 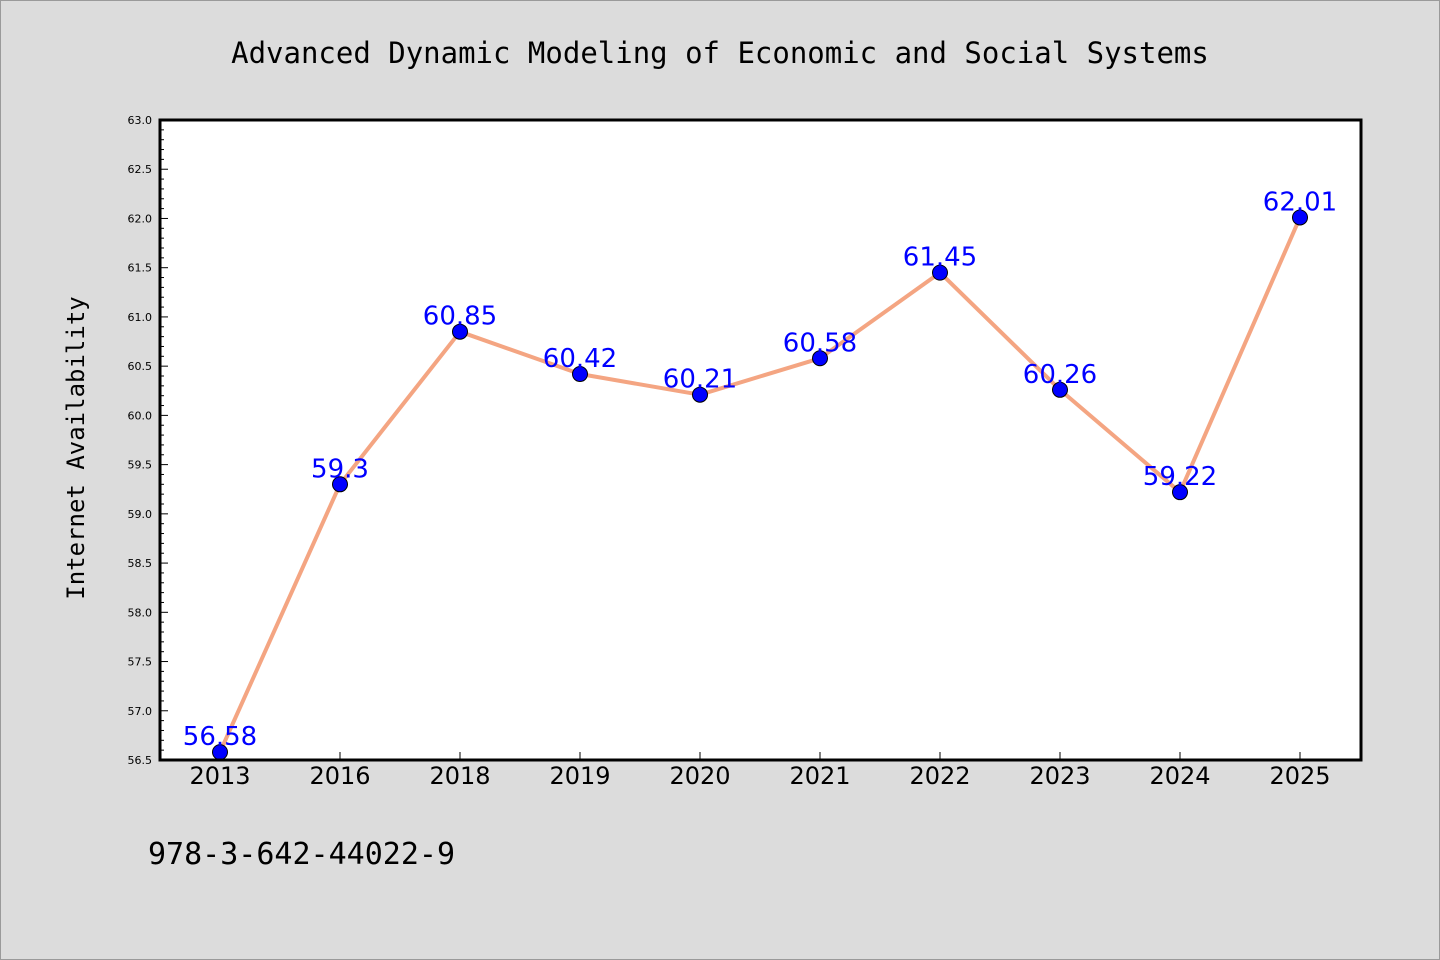 I want to click on data-label: 59.3, so click(x=340, y=469).